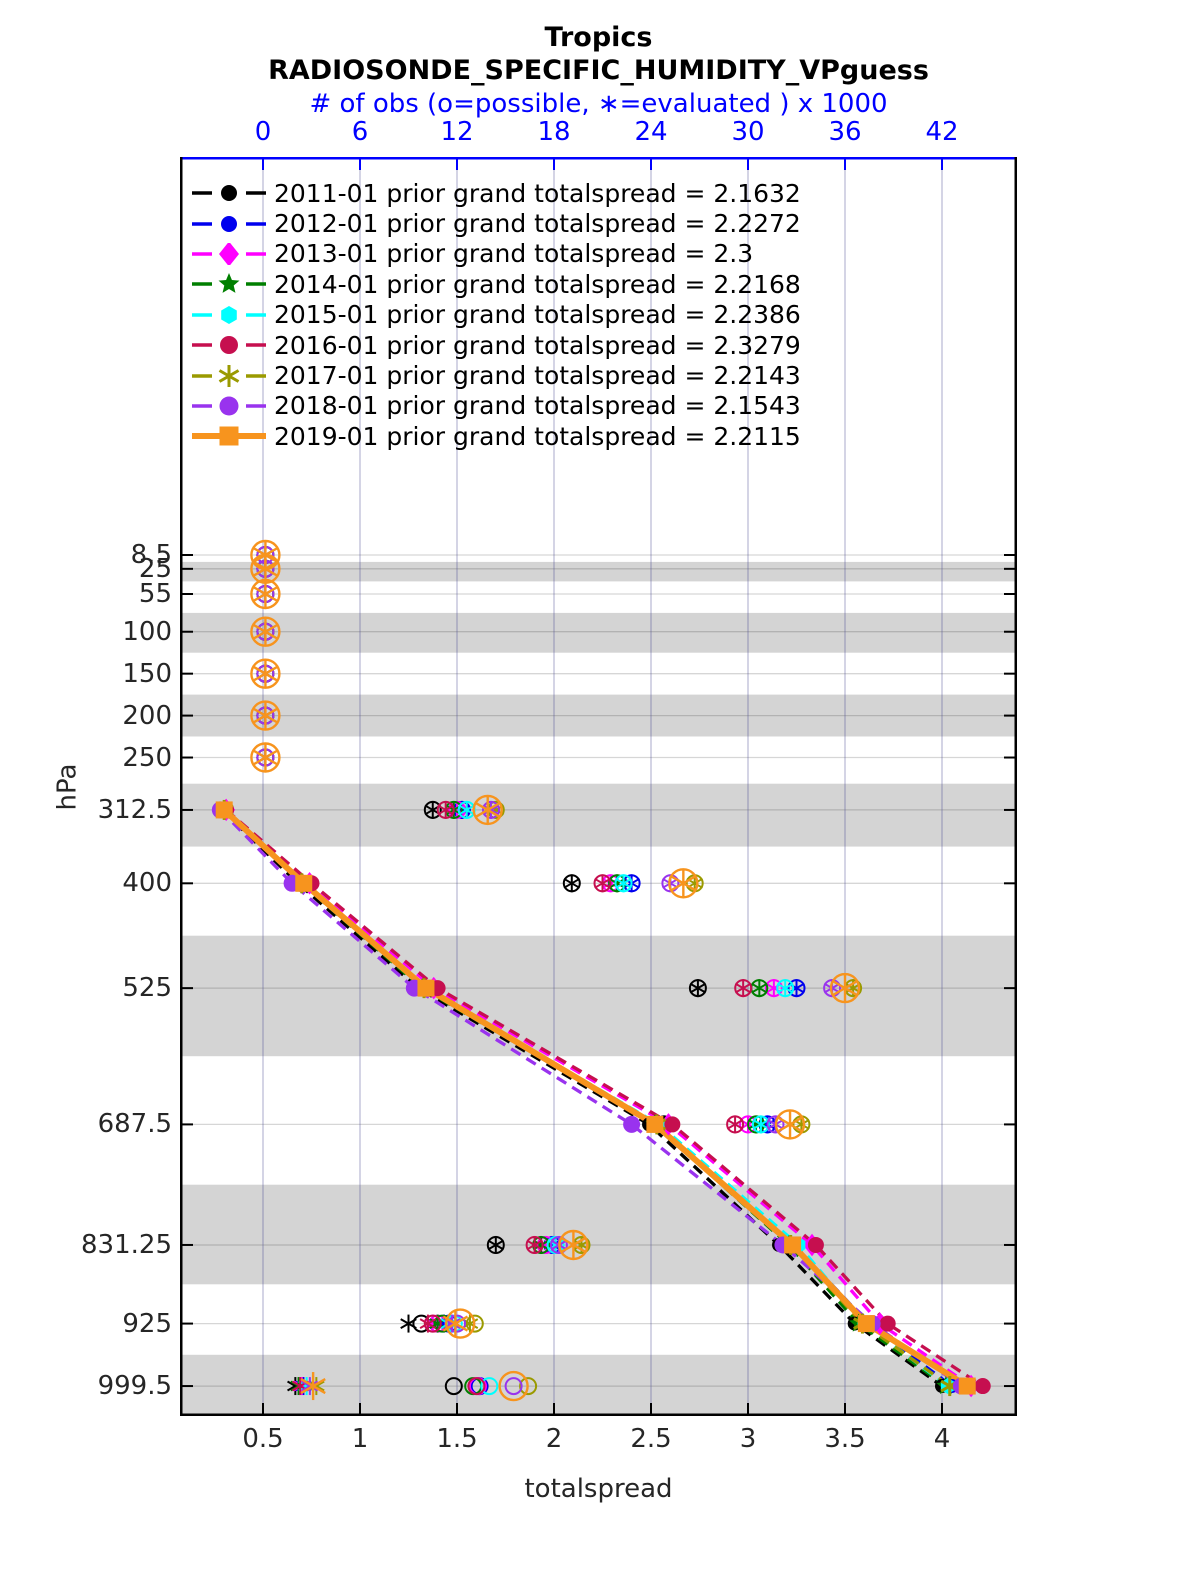  What do you see at coordinates (537, 284) in the screenshot?
I see `legend-label: 2014-01 prior grand totalspread = 2.2168` at bounding box center [537, 284].